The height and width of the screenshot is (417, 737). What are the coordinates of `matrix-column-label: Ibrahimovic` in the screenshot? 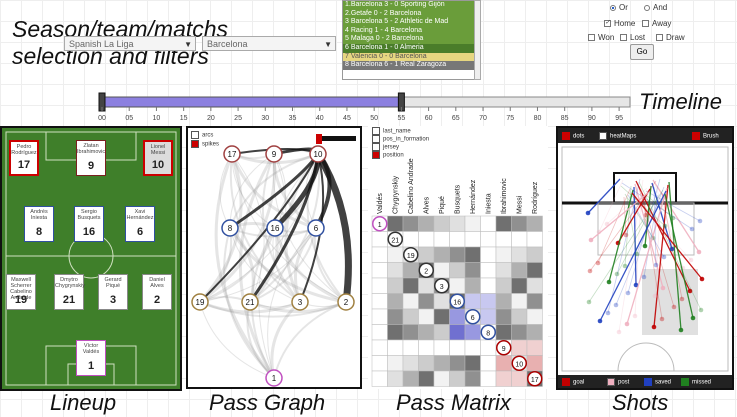 It's located at (504, 196).